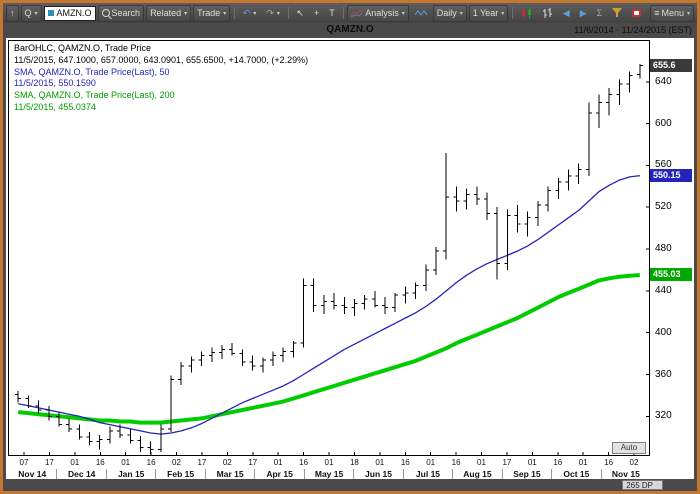  I want to click on candle-style-button, so click(526, 13).